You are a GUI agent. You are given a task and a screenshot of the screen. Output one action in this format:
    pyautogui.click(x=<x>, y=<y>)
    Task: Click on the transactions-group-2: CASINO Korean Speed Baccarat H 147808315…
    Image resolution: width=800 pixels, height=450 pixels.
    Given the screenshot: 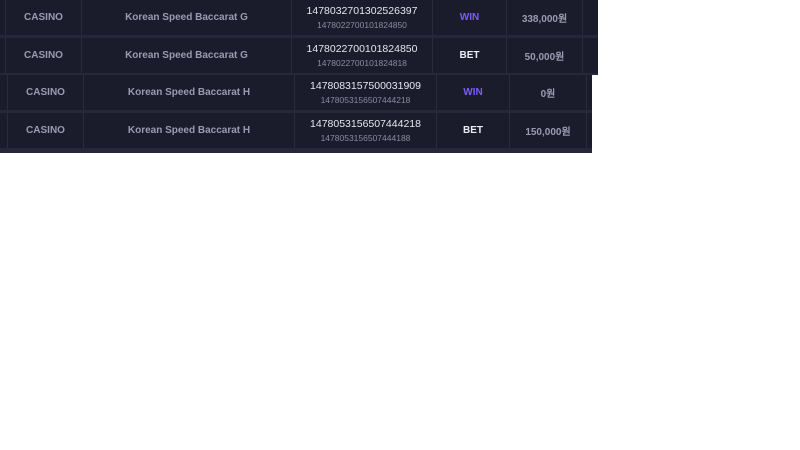 What is the action you would take?
    pyautogui.click(x=296, y=114)
    